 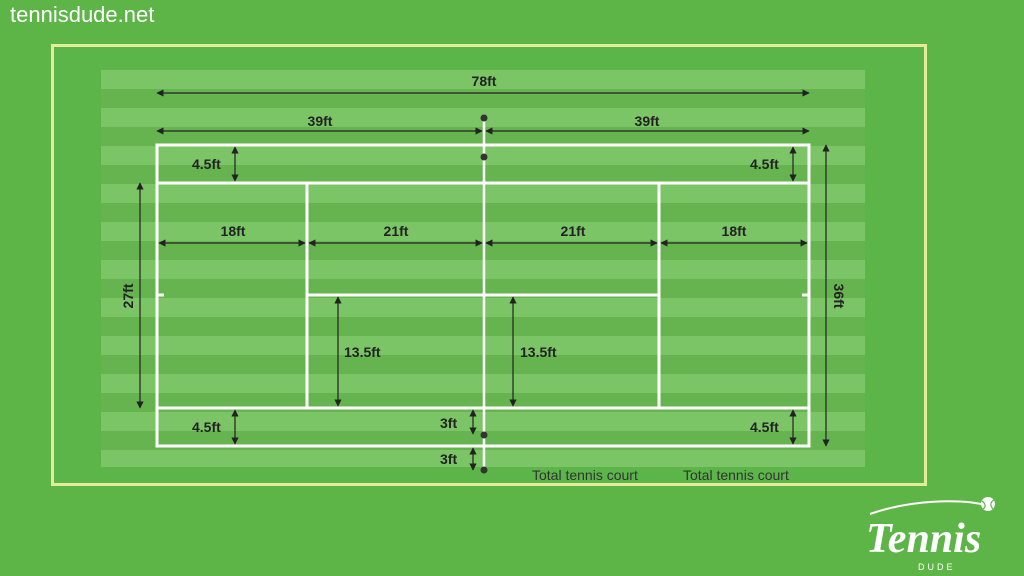 I want to click on caption-left: Total tennis court, so click(x=585, y=475).